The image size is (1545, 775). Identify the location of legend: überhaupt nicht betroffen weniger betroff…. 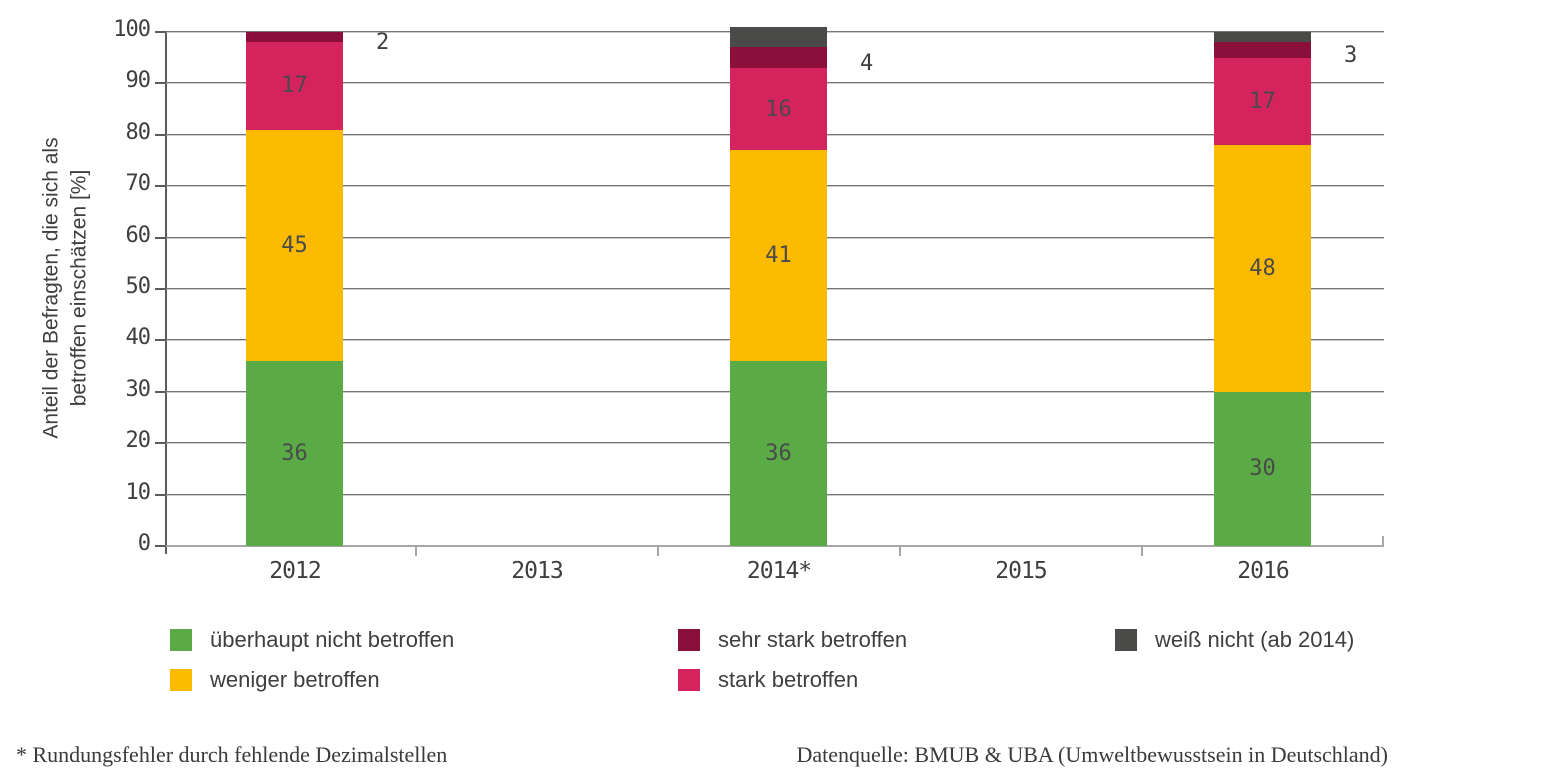
(772, 672).